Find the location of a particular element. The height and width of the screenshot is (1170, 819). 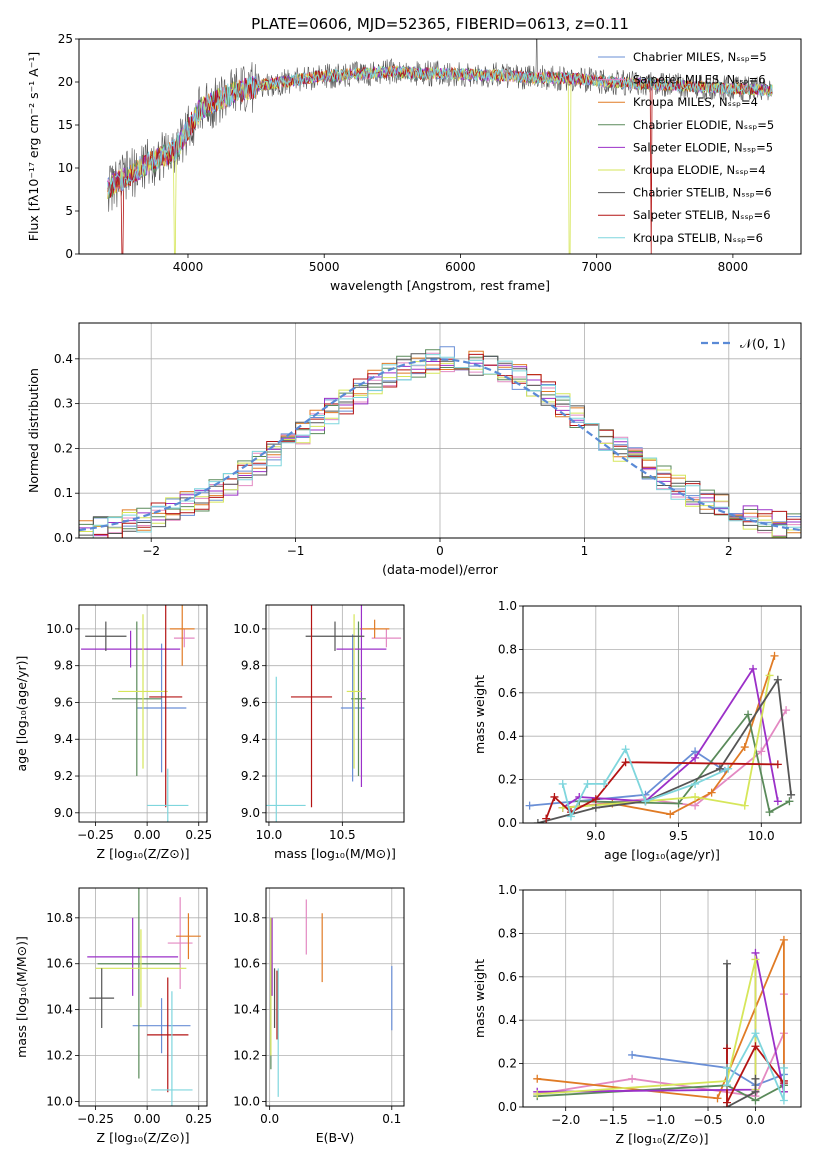

x-axis-label: mass [log₁₀(M/M⊙)] is located at coordinates (335, 853).